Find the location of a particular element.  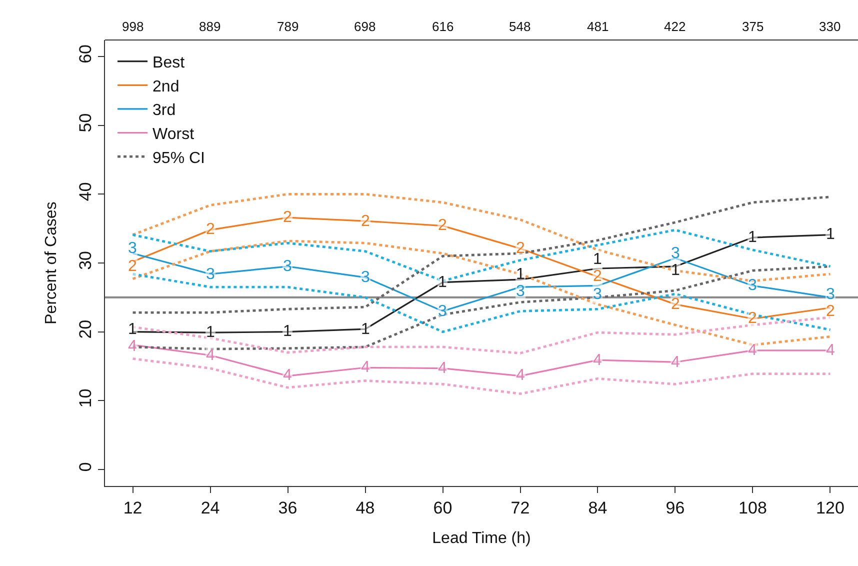

y-tick-label: 60 is located at coordinates (86, 54).